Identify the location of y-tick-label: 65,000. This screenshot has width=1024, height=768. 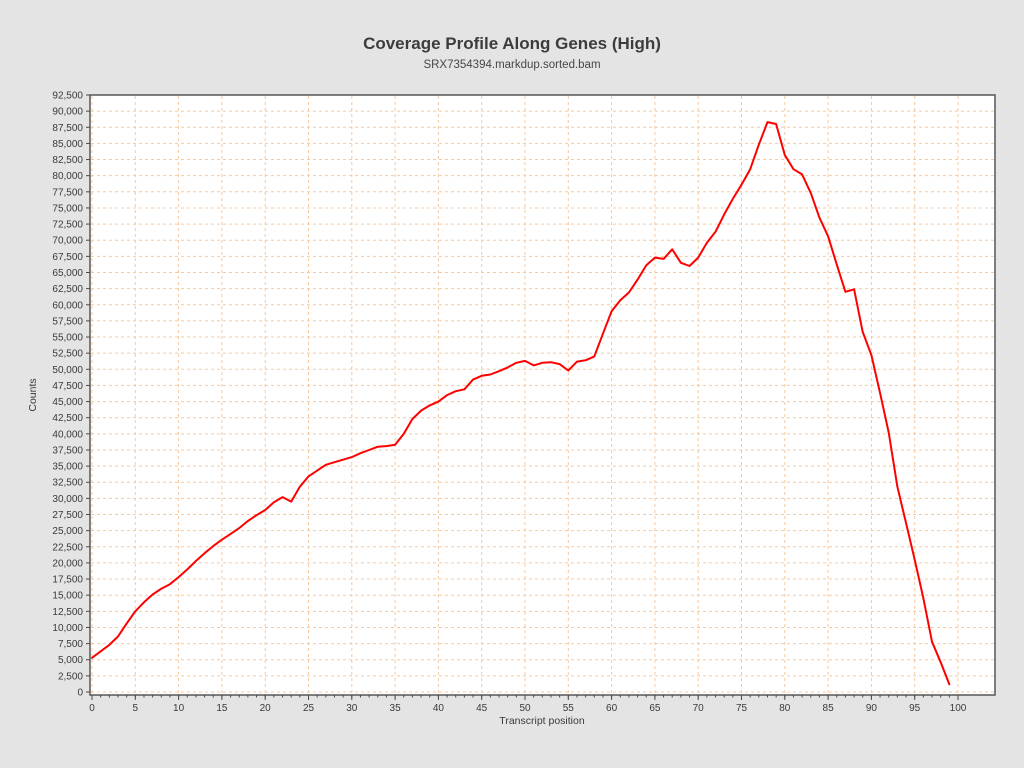
(67, 273).